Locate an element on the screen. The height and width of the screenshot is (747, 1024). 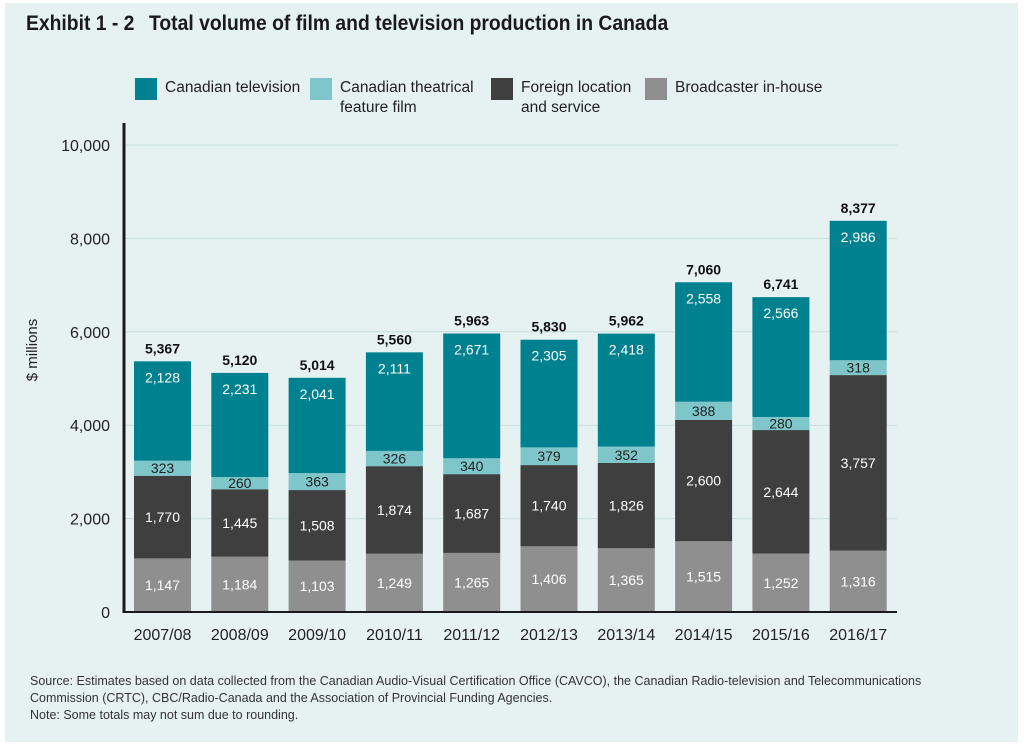
legend-label-canadian-television: Canadian television is located at coordinates (233, 87).